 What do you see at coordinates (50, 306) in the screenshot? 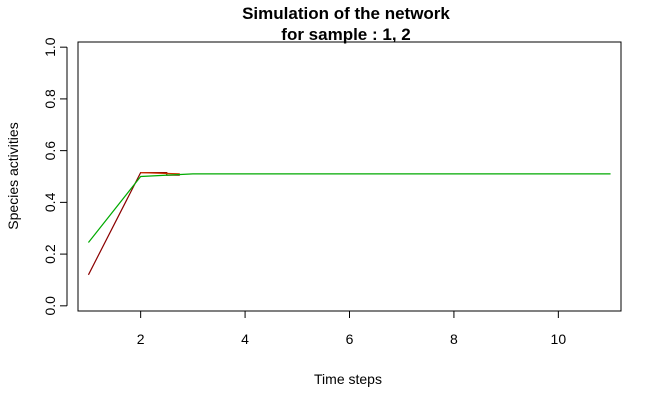
I see `y-tick-label: 0.0` at bounding box center [50, 306].